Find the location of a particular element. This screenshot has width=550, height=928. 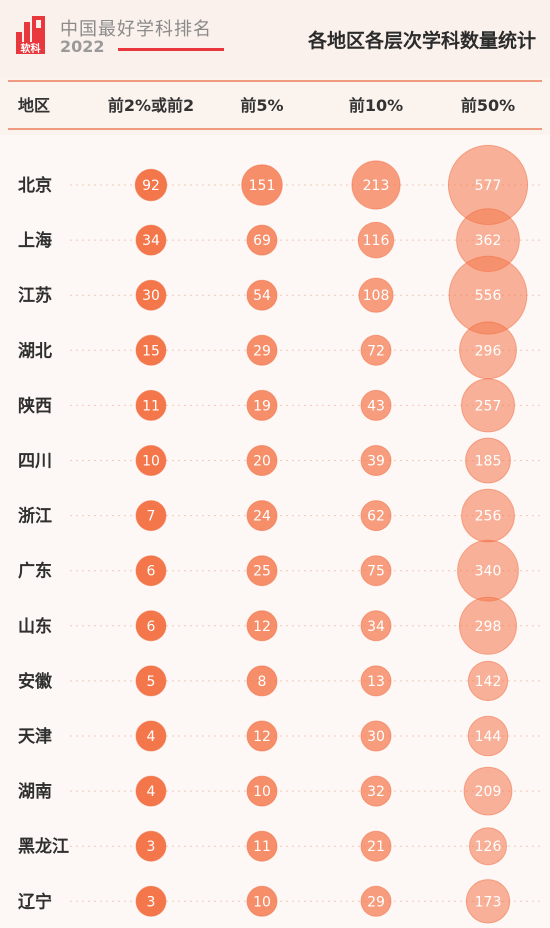

bubble-value-label: 43 is located at coordinates (376, 406).